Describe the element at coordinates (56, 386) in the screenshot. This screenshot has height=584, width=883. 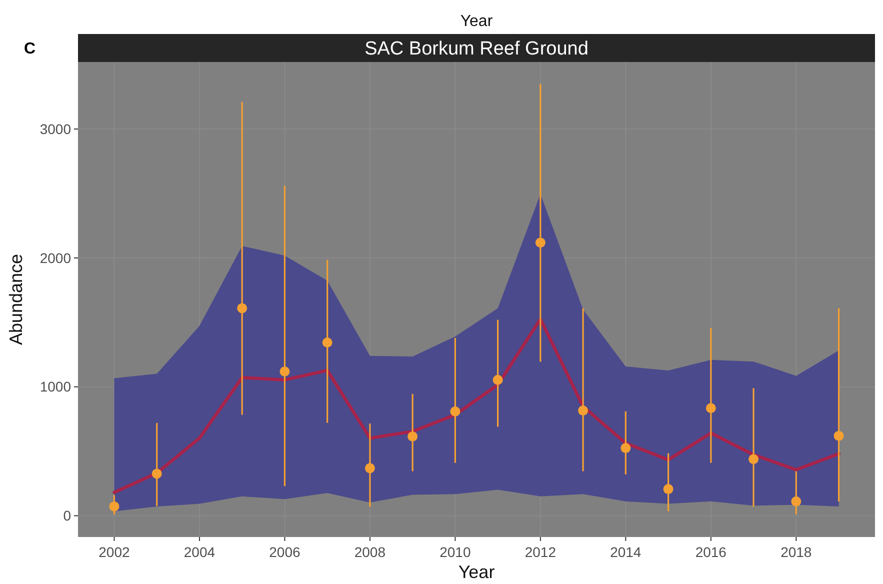
I see `y-tick-label: 1000` at that location.